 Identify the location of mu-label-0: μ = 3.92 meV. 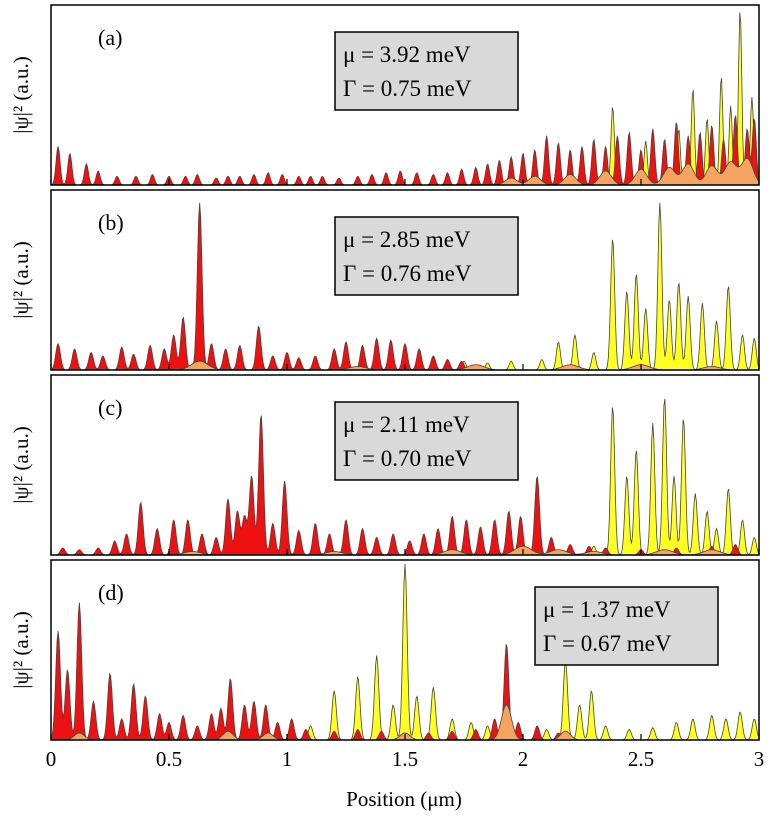
(407, 54).